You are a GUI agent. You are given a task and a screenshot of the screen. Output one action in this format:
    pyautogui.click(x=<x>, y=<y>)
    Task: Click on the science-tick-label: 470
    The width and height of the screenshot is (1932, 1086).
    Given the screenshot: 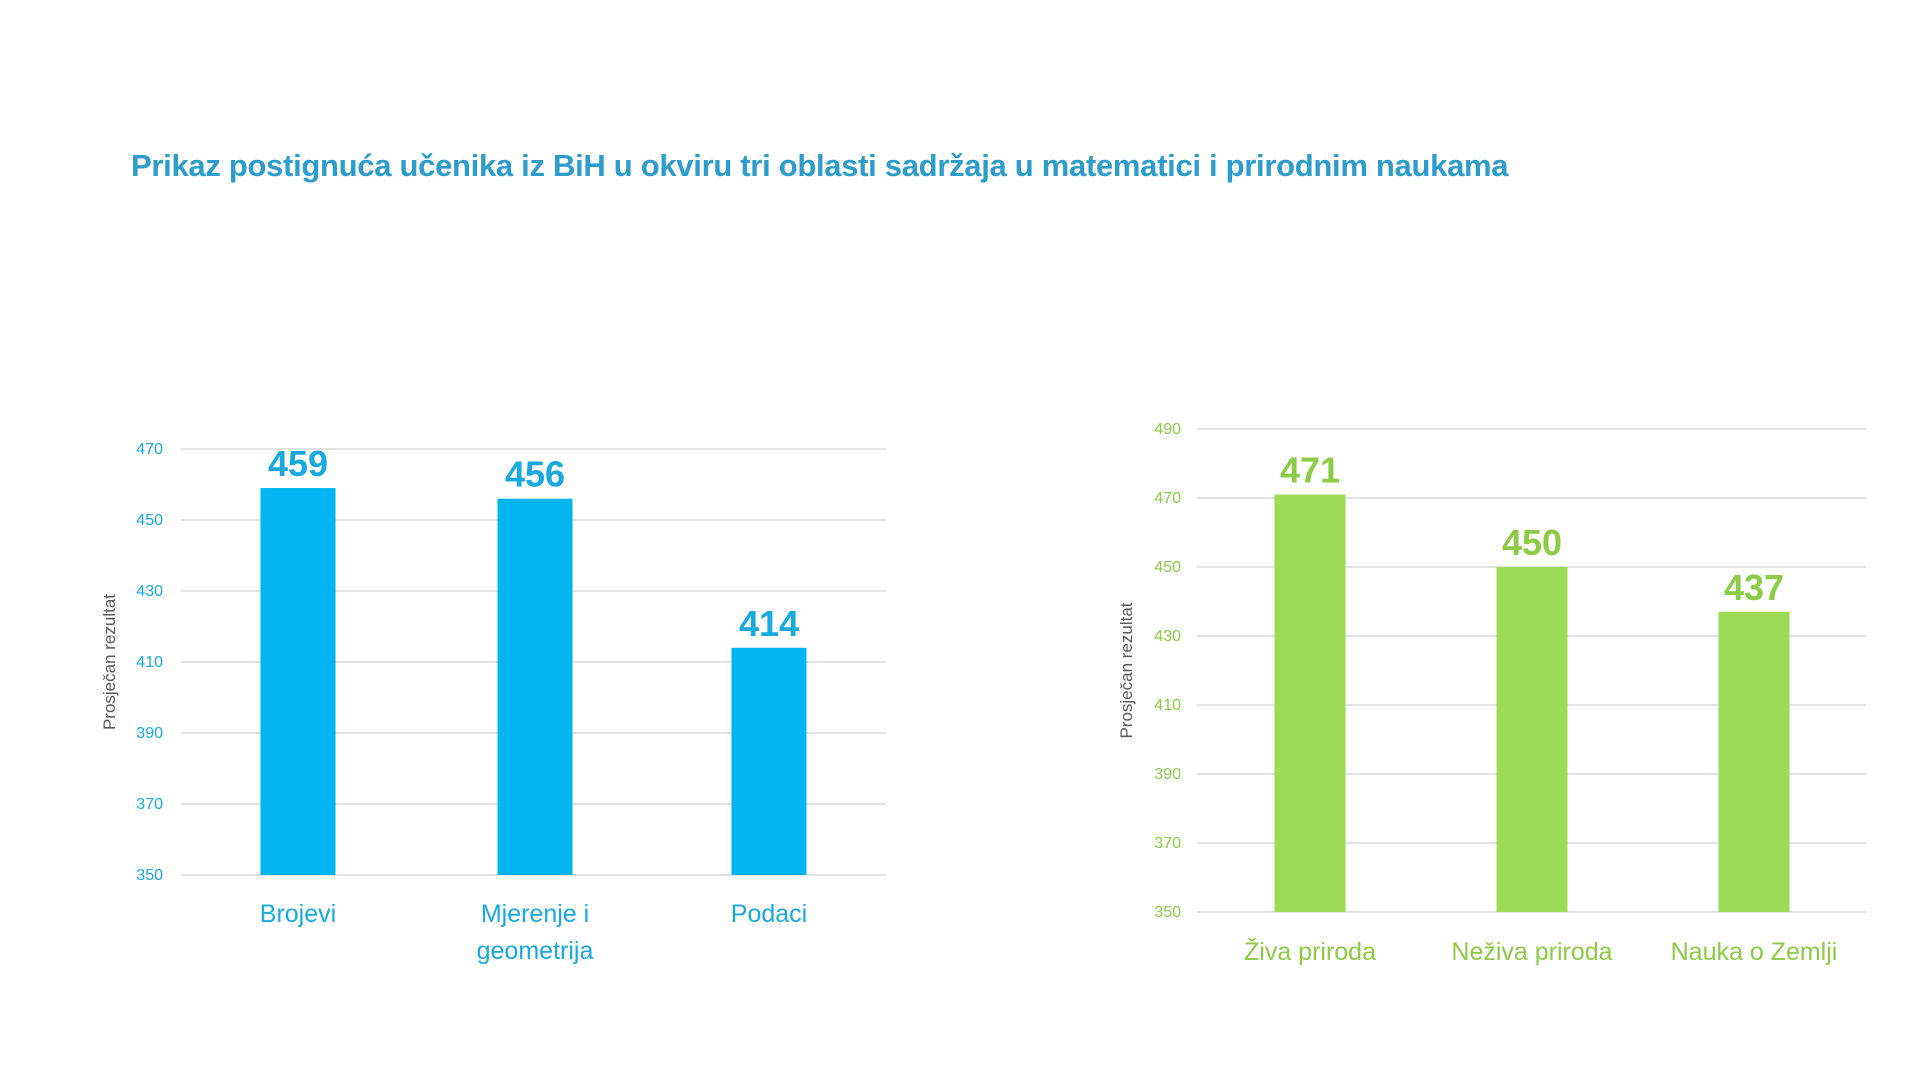 What is the action you would take?
    pyautogui.click(x=1167, y=498)
    